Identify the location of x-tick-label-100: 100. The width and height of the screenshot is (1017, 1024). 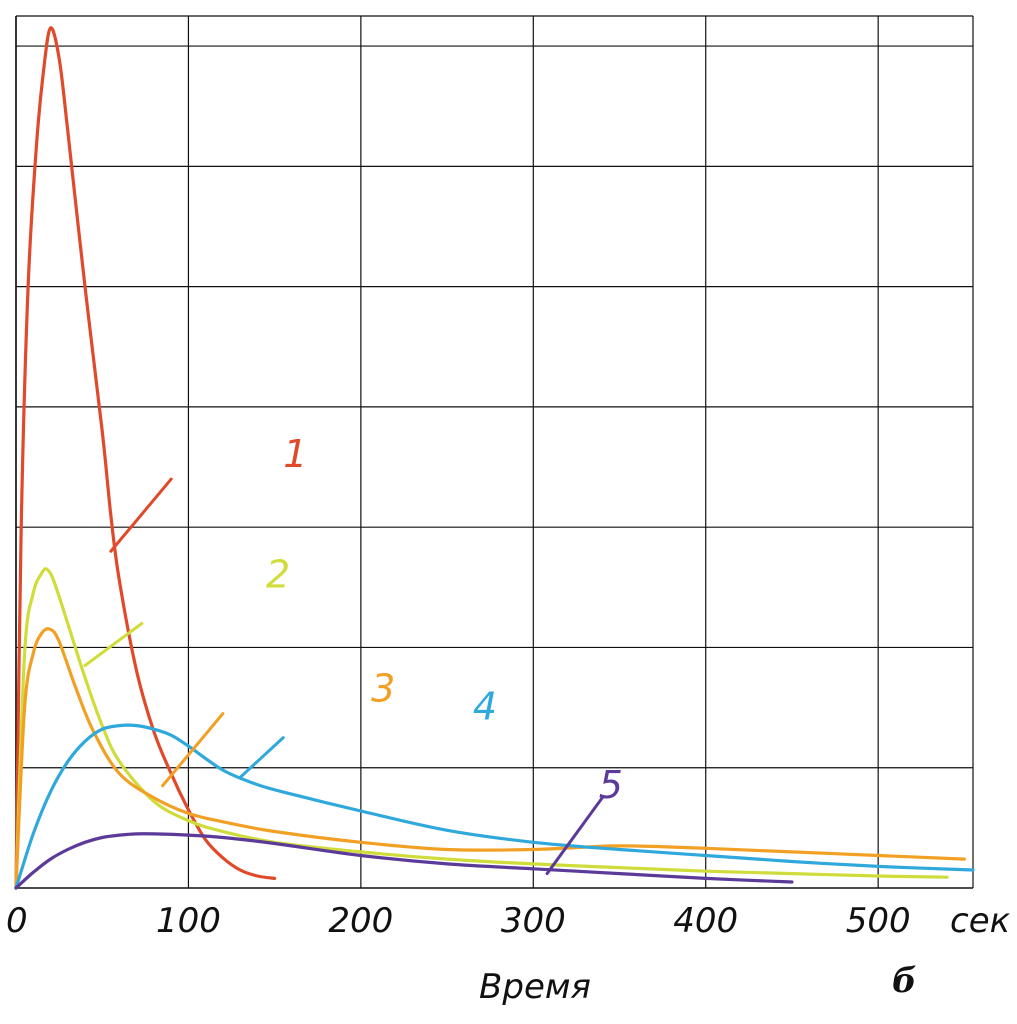
(188, 921).